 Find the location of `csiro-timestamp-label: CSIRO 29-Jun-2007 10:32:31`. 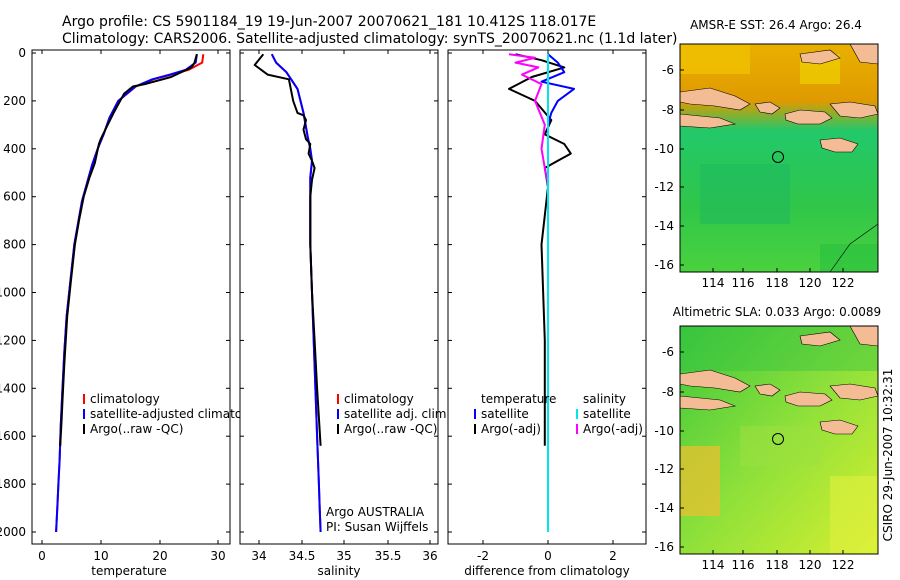

csiro-timestamp-label: CSIRO 29-Jun-2007 10:32:31 is located at coordinates (888, 455).